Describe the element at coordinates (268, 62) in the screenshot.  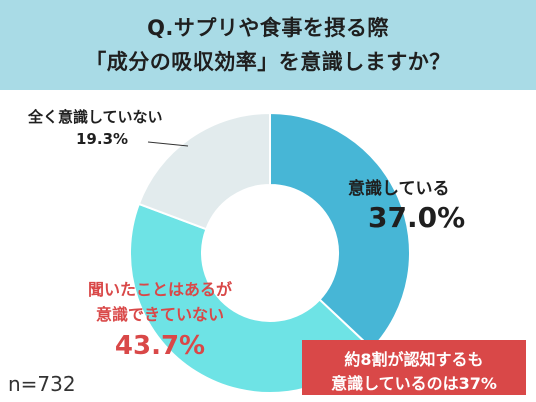
I see `question-line-2: 「成分の吸収効率」を意識しますか？` at that location.